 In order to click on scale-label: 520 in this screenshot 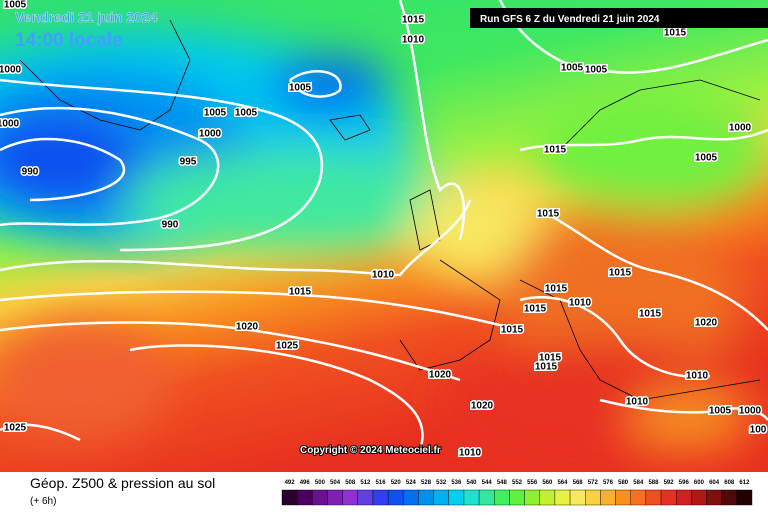, I will do `click(396, 483)`.